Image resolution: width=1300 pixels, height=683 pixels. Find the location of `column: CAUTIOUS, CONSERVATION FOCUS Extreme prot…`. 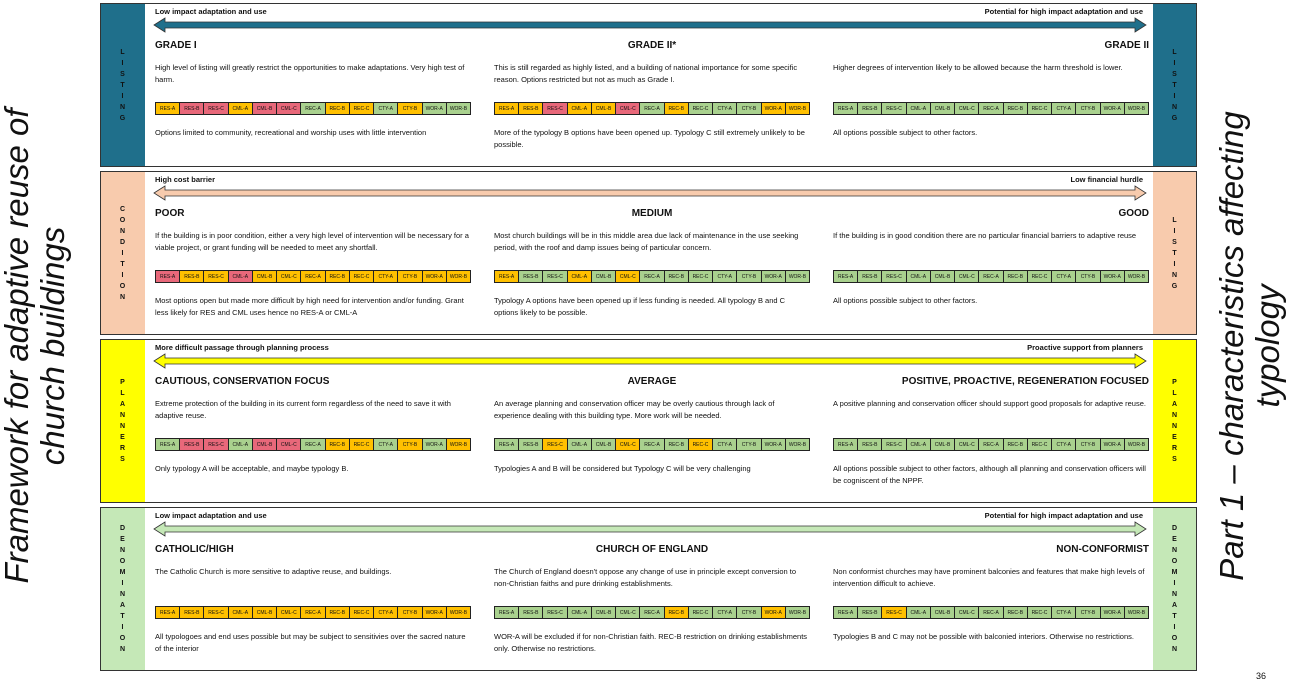

column: CAUTIOUS, CONSERVATION FOCUS Extreme prot… is located at coordinates (313, 425).